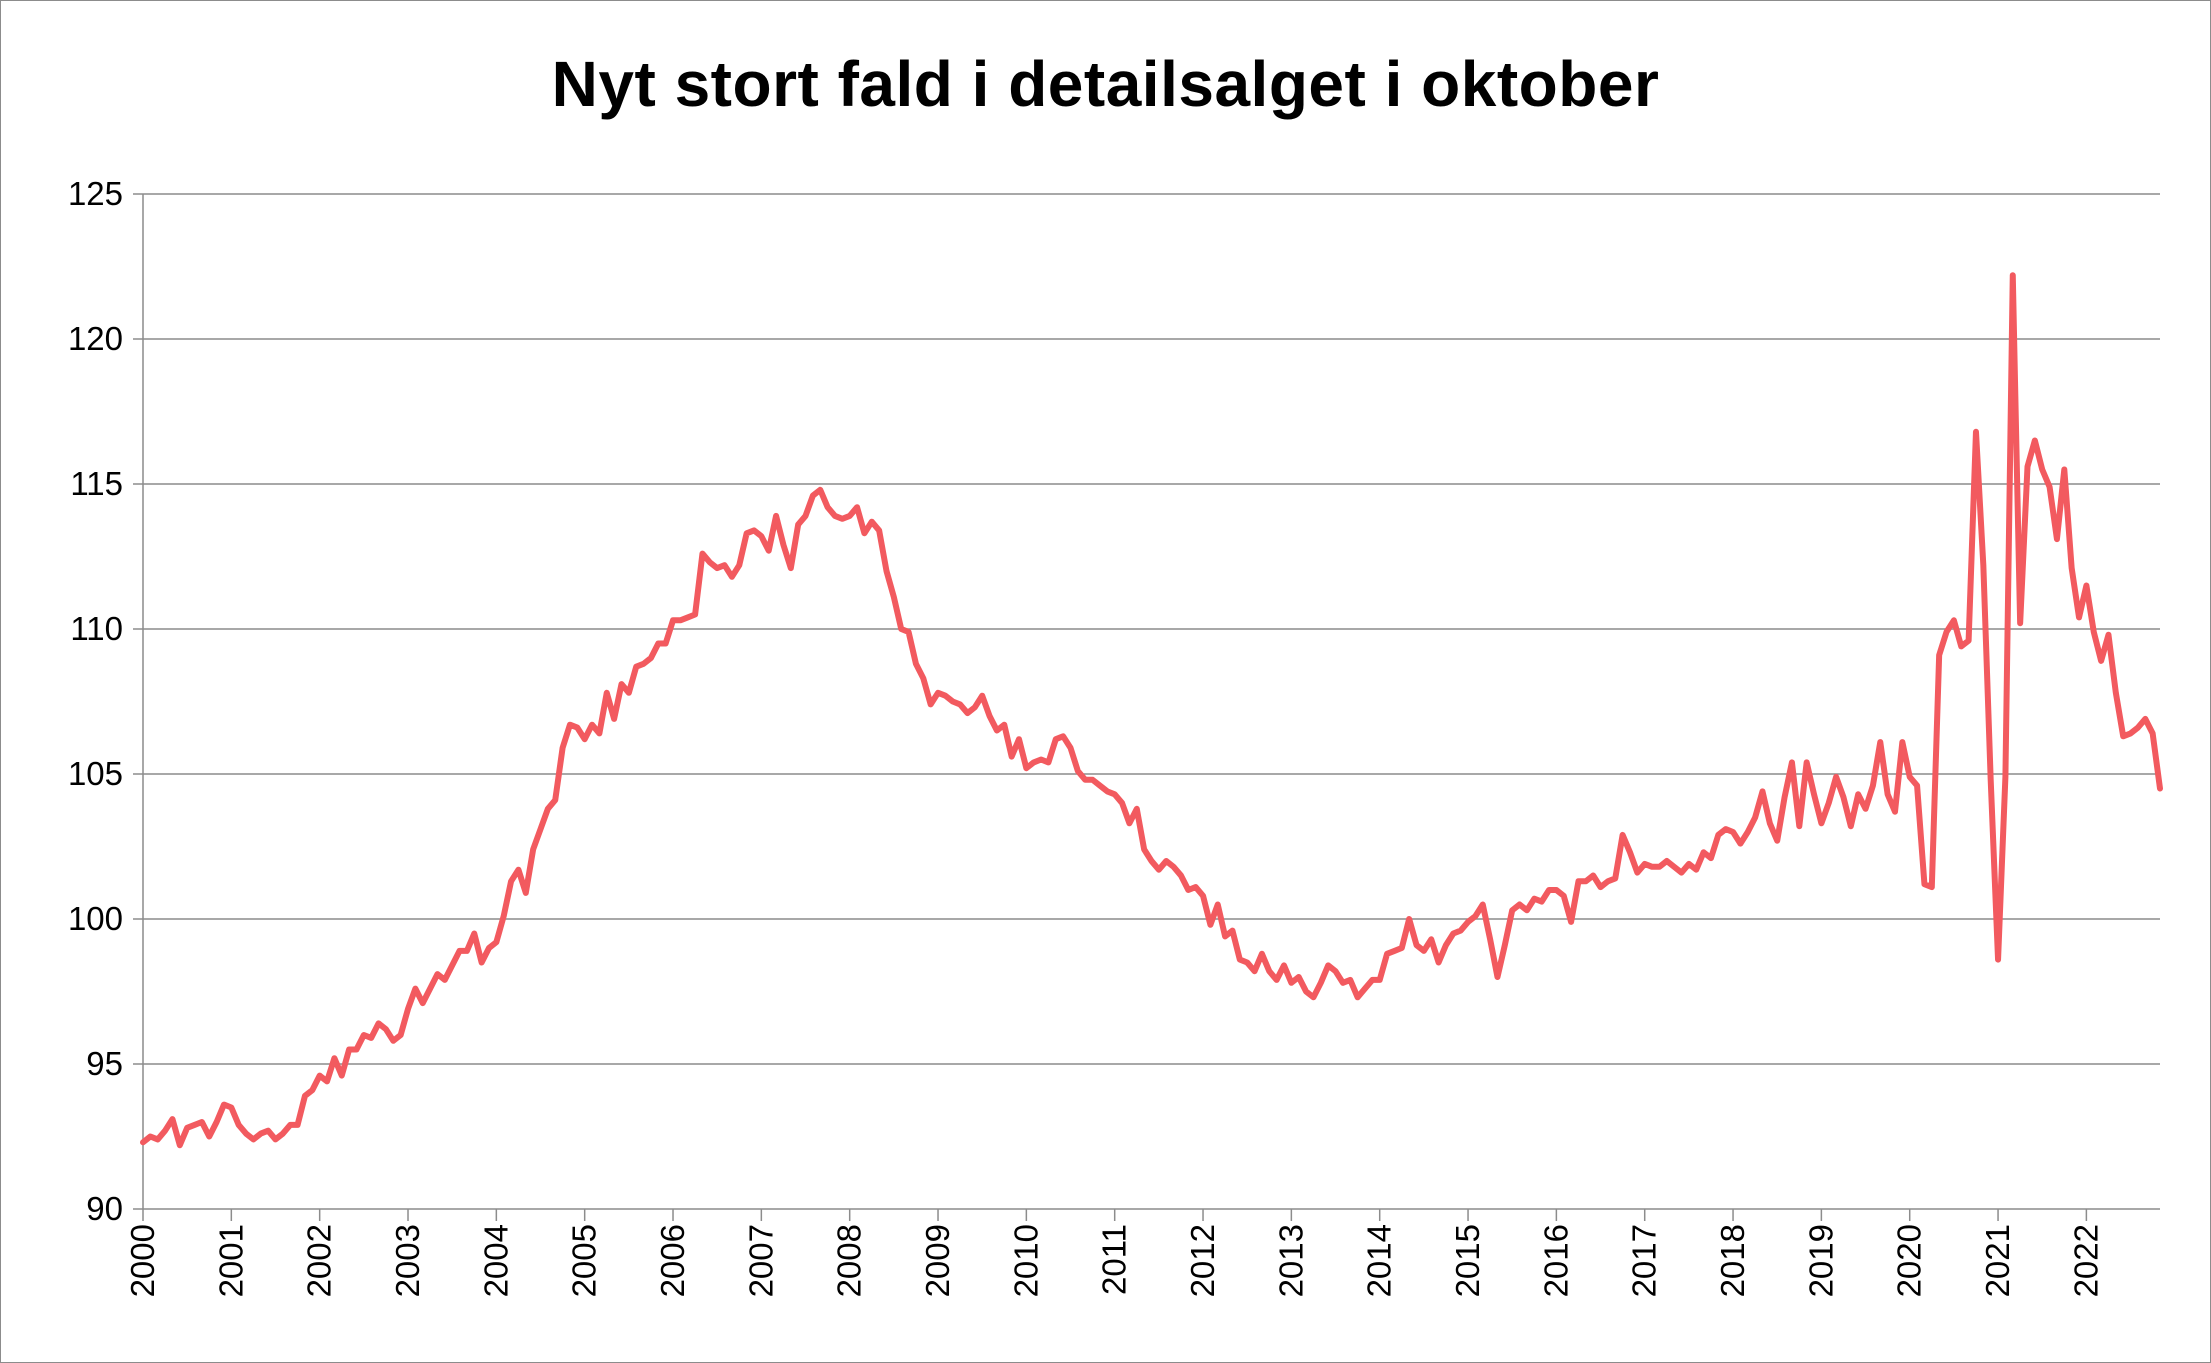 The height and width of the screenshot is (1363, 2211). I want to click on y-tick-label: 100, so click(95, 918).